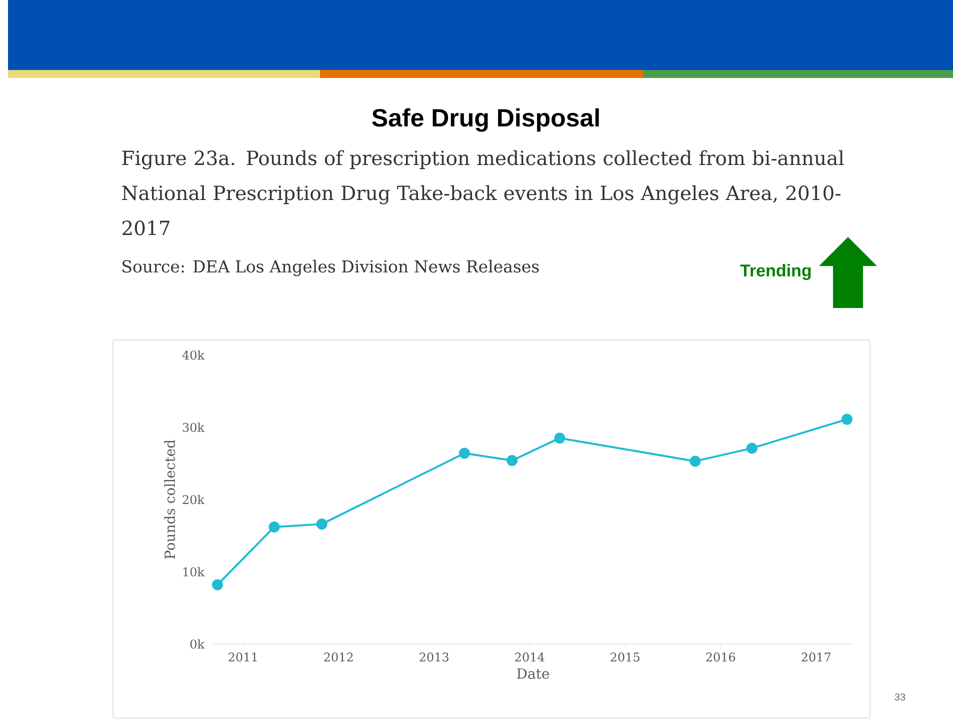 Image resolution: width=953 pixels, height=723 pixels. Describe the element at coordinates (193, 499) in the screenshot. I see `y-tick-label: 20k` at that location.